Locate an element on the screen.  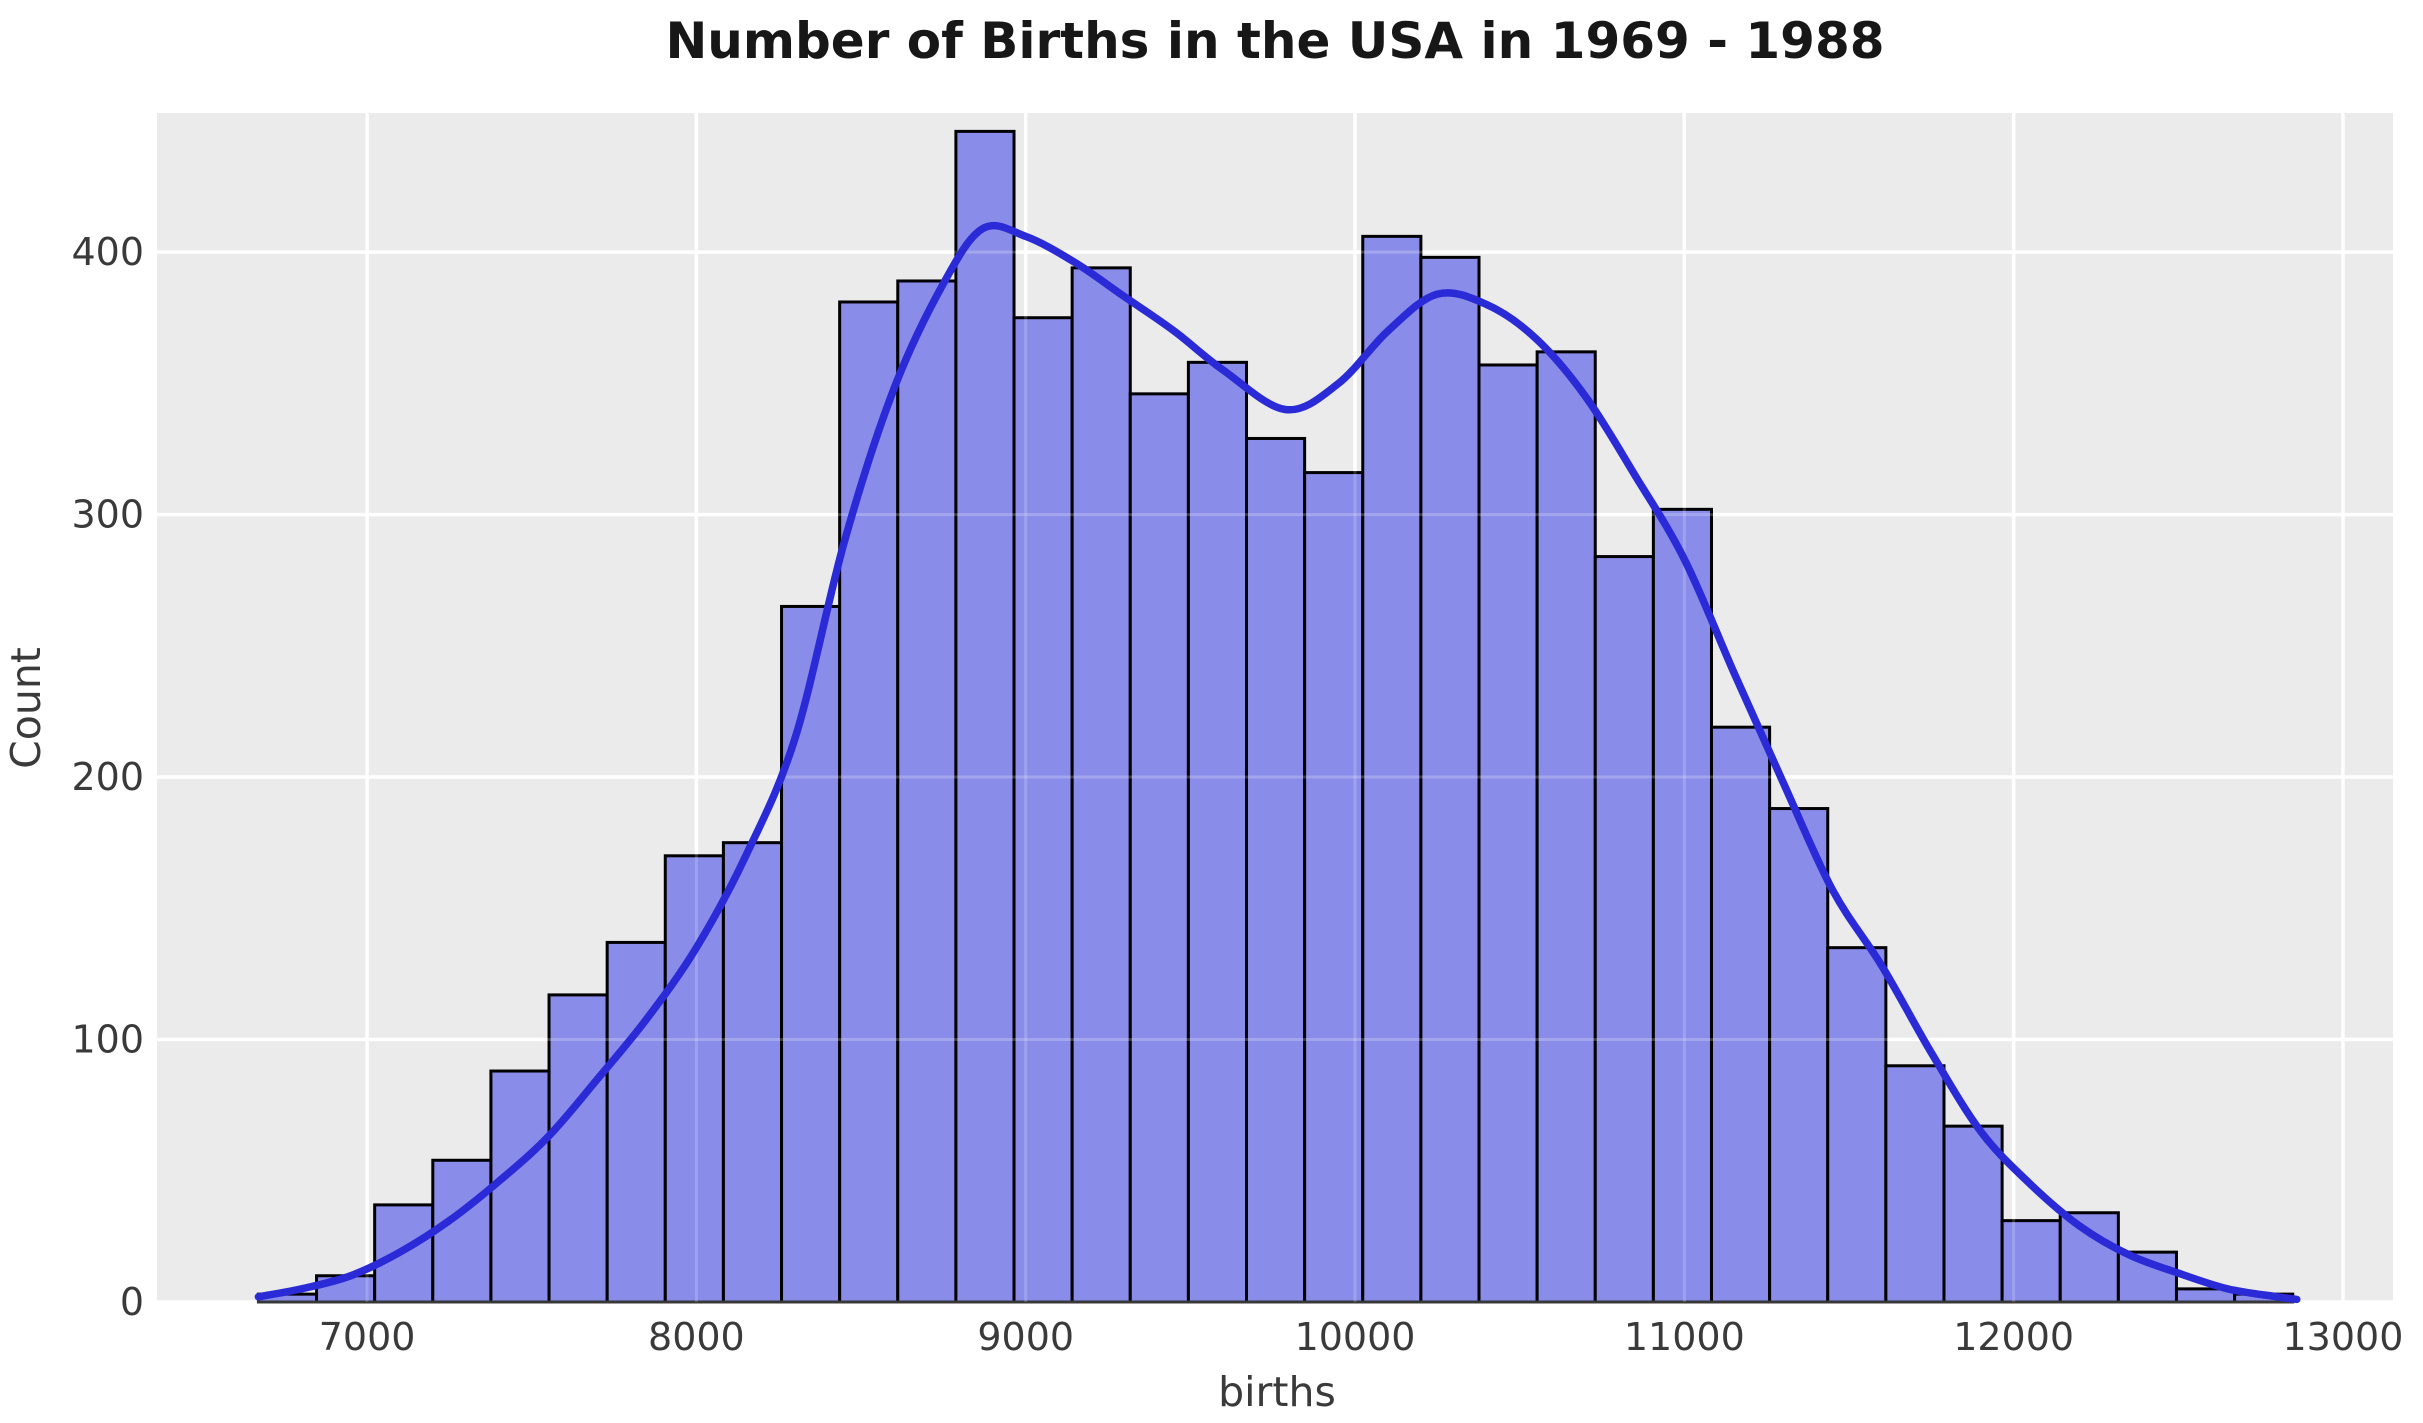
y-axis-label: Count is located at coordinates (26, 708).